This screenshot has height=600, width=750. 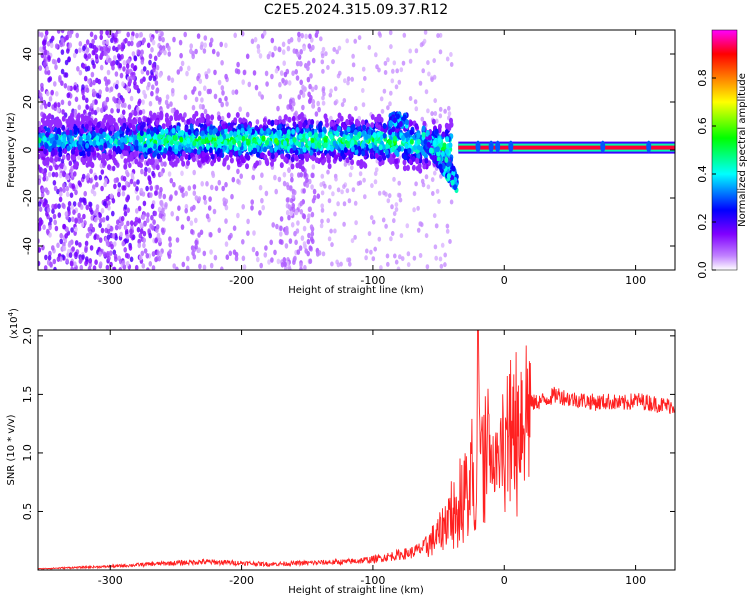 What do you see at coordinates (11, 150) in the screenshot?
I see `spectrogram-y-label: Frequency (Hz)` at bounding box center [11, 150].